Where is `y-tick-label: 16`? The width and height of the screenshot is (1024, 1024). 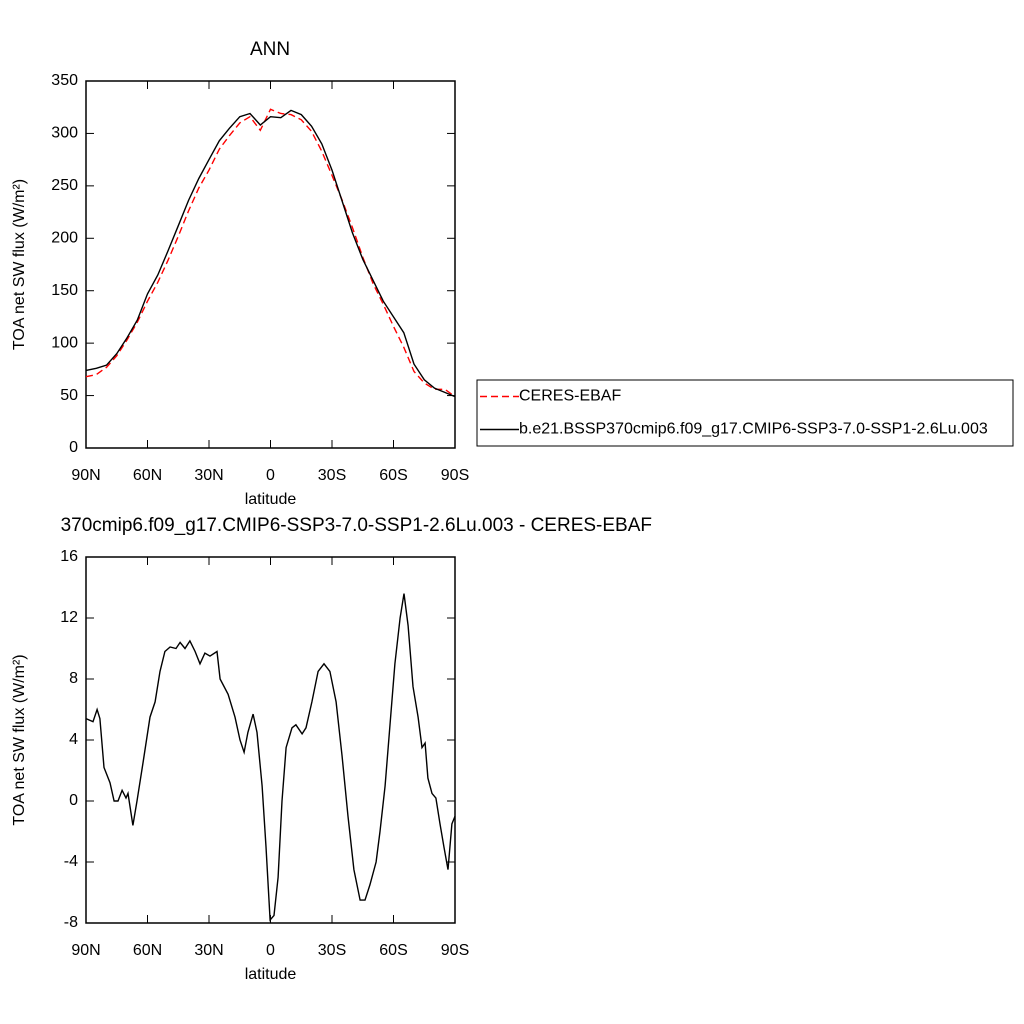 y-tick-label: 16 is located at coordinates (69, 556).